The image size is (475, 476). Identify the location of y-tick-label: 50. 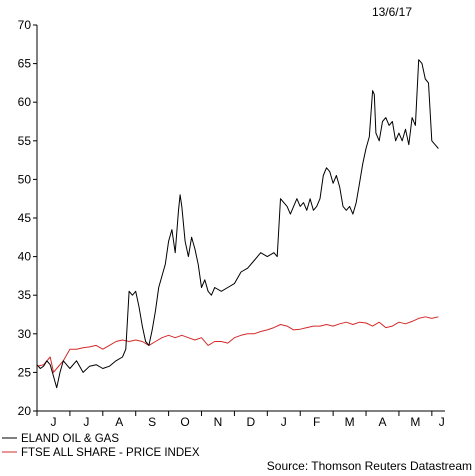
(25, 179).